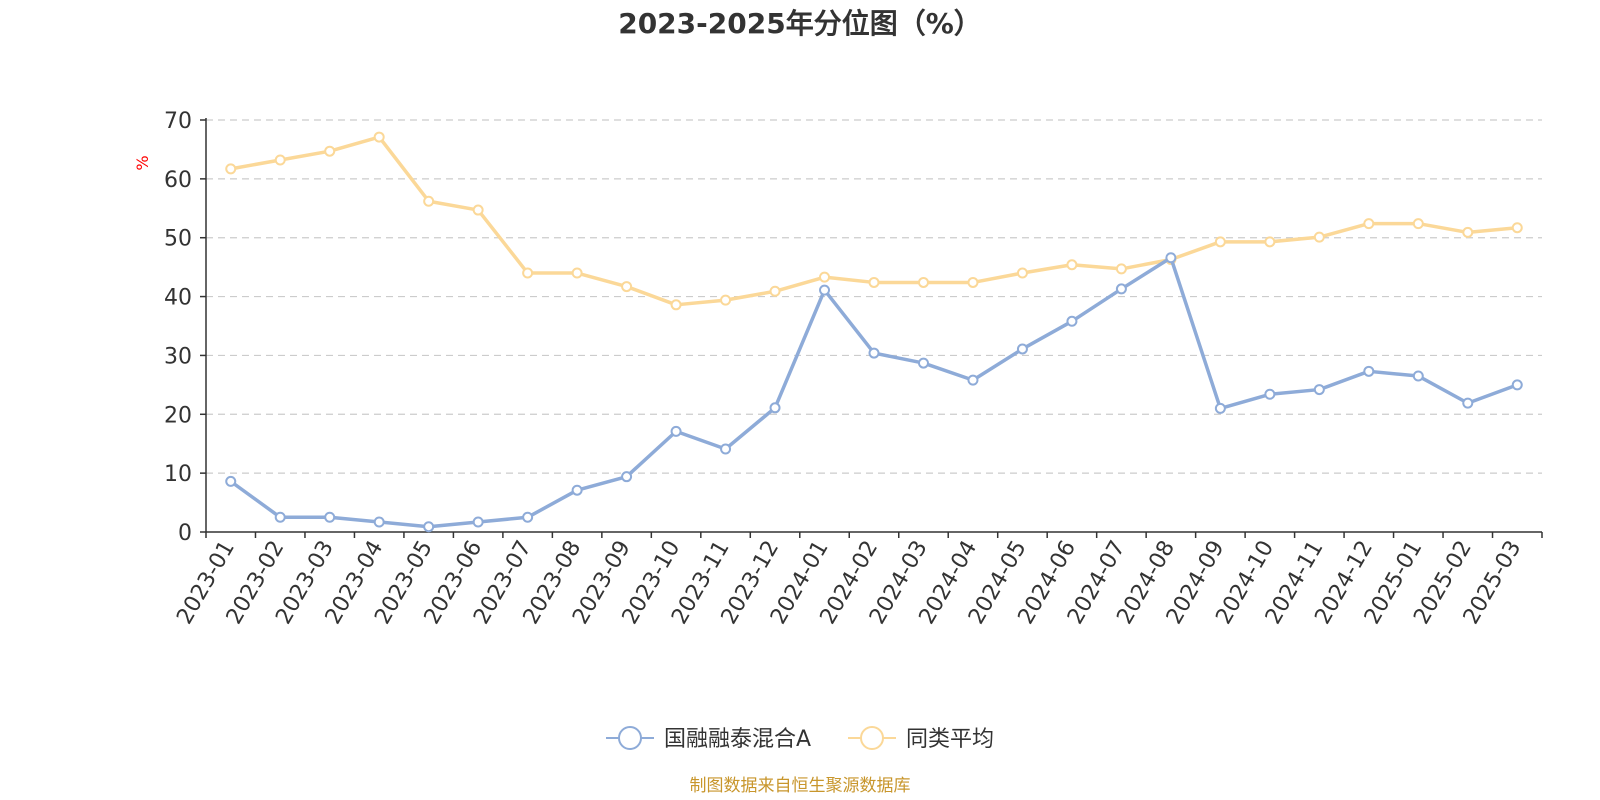 This screenshot has height=800, width=1600. Describe the element at coordinates (178, 298) in the screenshot. I see `y-tick-label: 40` at that location.